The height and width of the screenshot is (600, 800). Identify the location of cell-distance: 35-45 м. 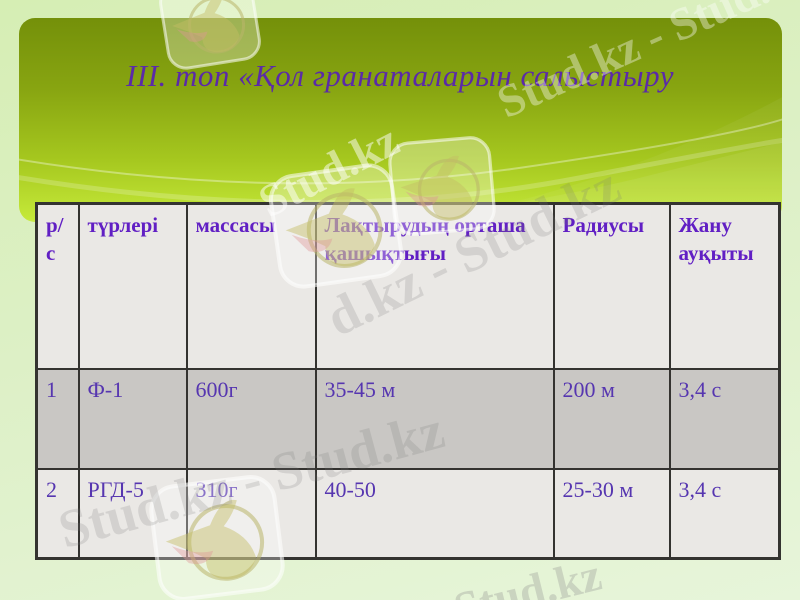
(434, 418).